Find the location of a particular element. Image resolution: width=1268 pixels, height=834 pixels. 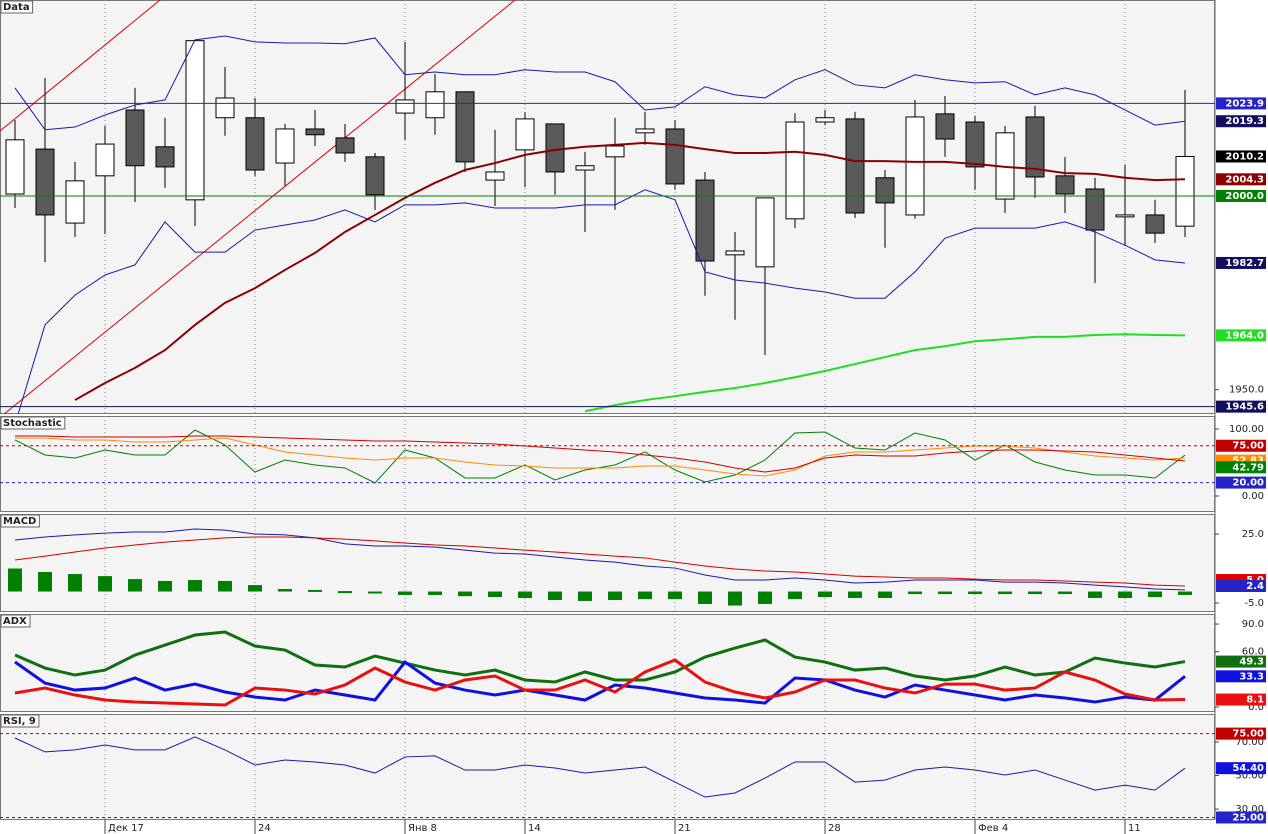

y-tick-label: 0.0 is located at coordinates (1256, 707).